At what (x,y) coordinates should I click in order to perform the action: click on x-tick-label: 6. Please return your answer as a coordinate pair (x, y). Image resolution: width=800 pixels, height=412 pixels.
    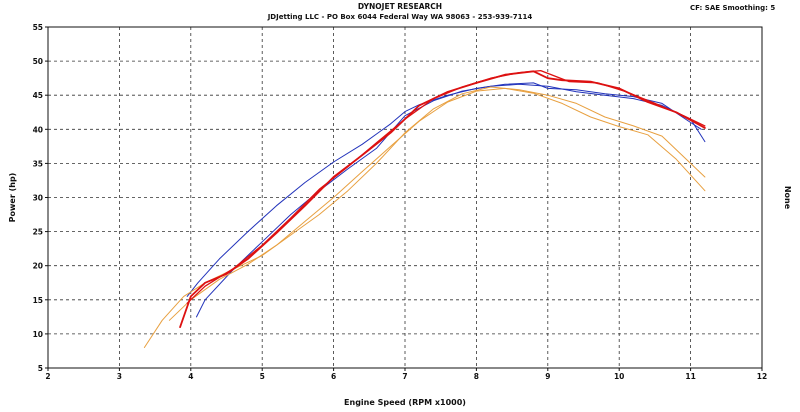
    Looking at the image, I should click on (333, 376).